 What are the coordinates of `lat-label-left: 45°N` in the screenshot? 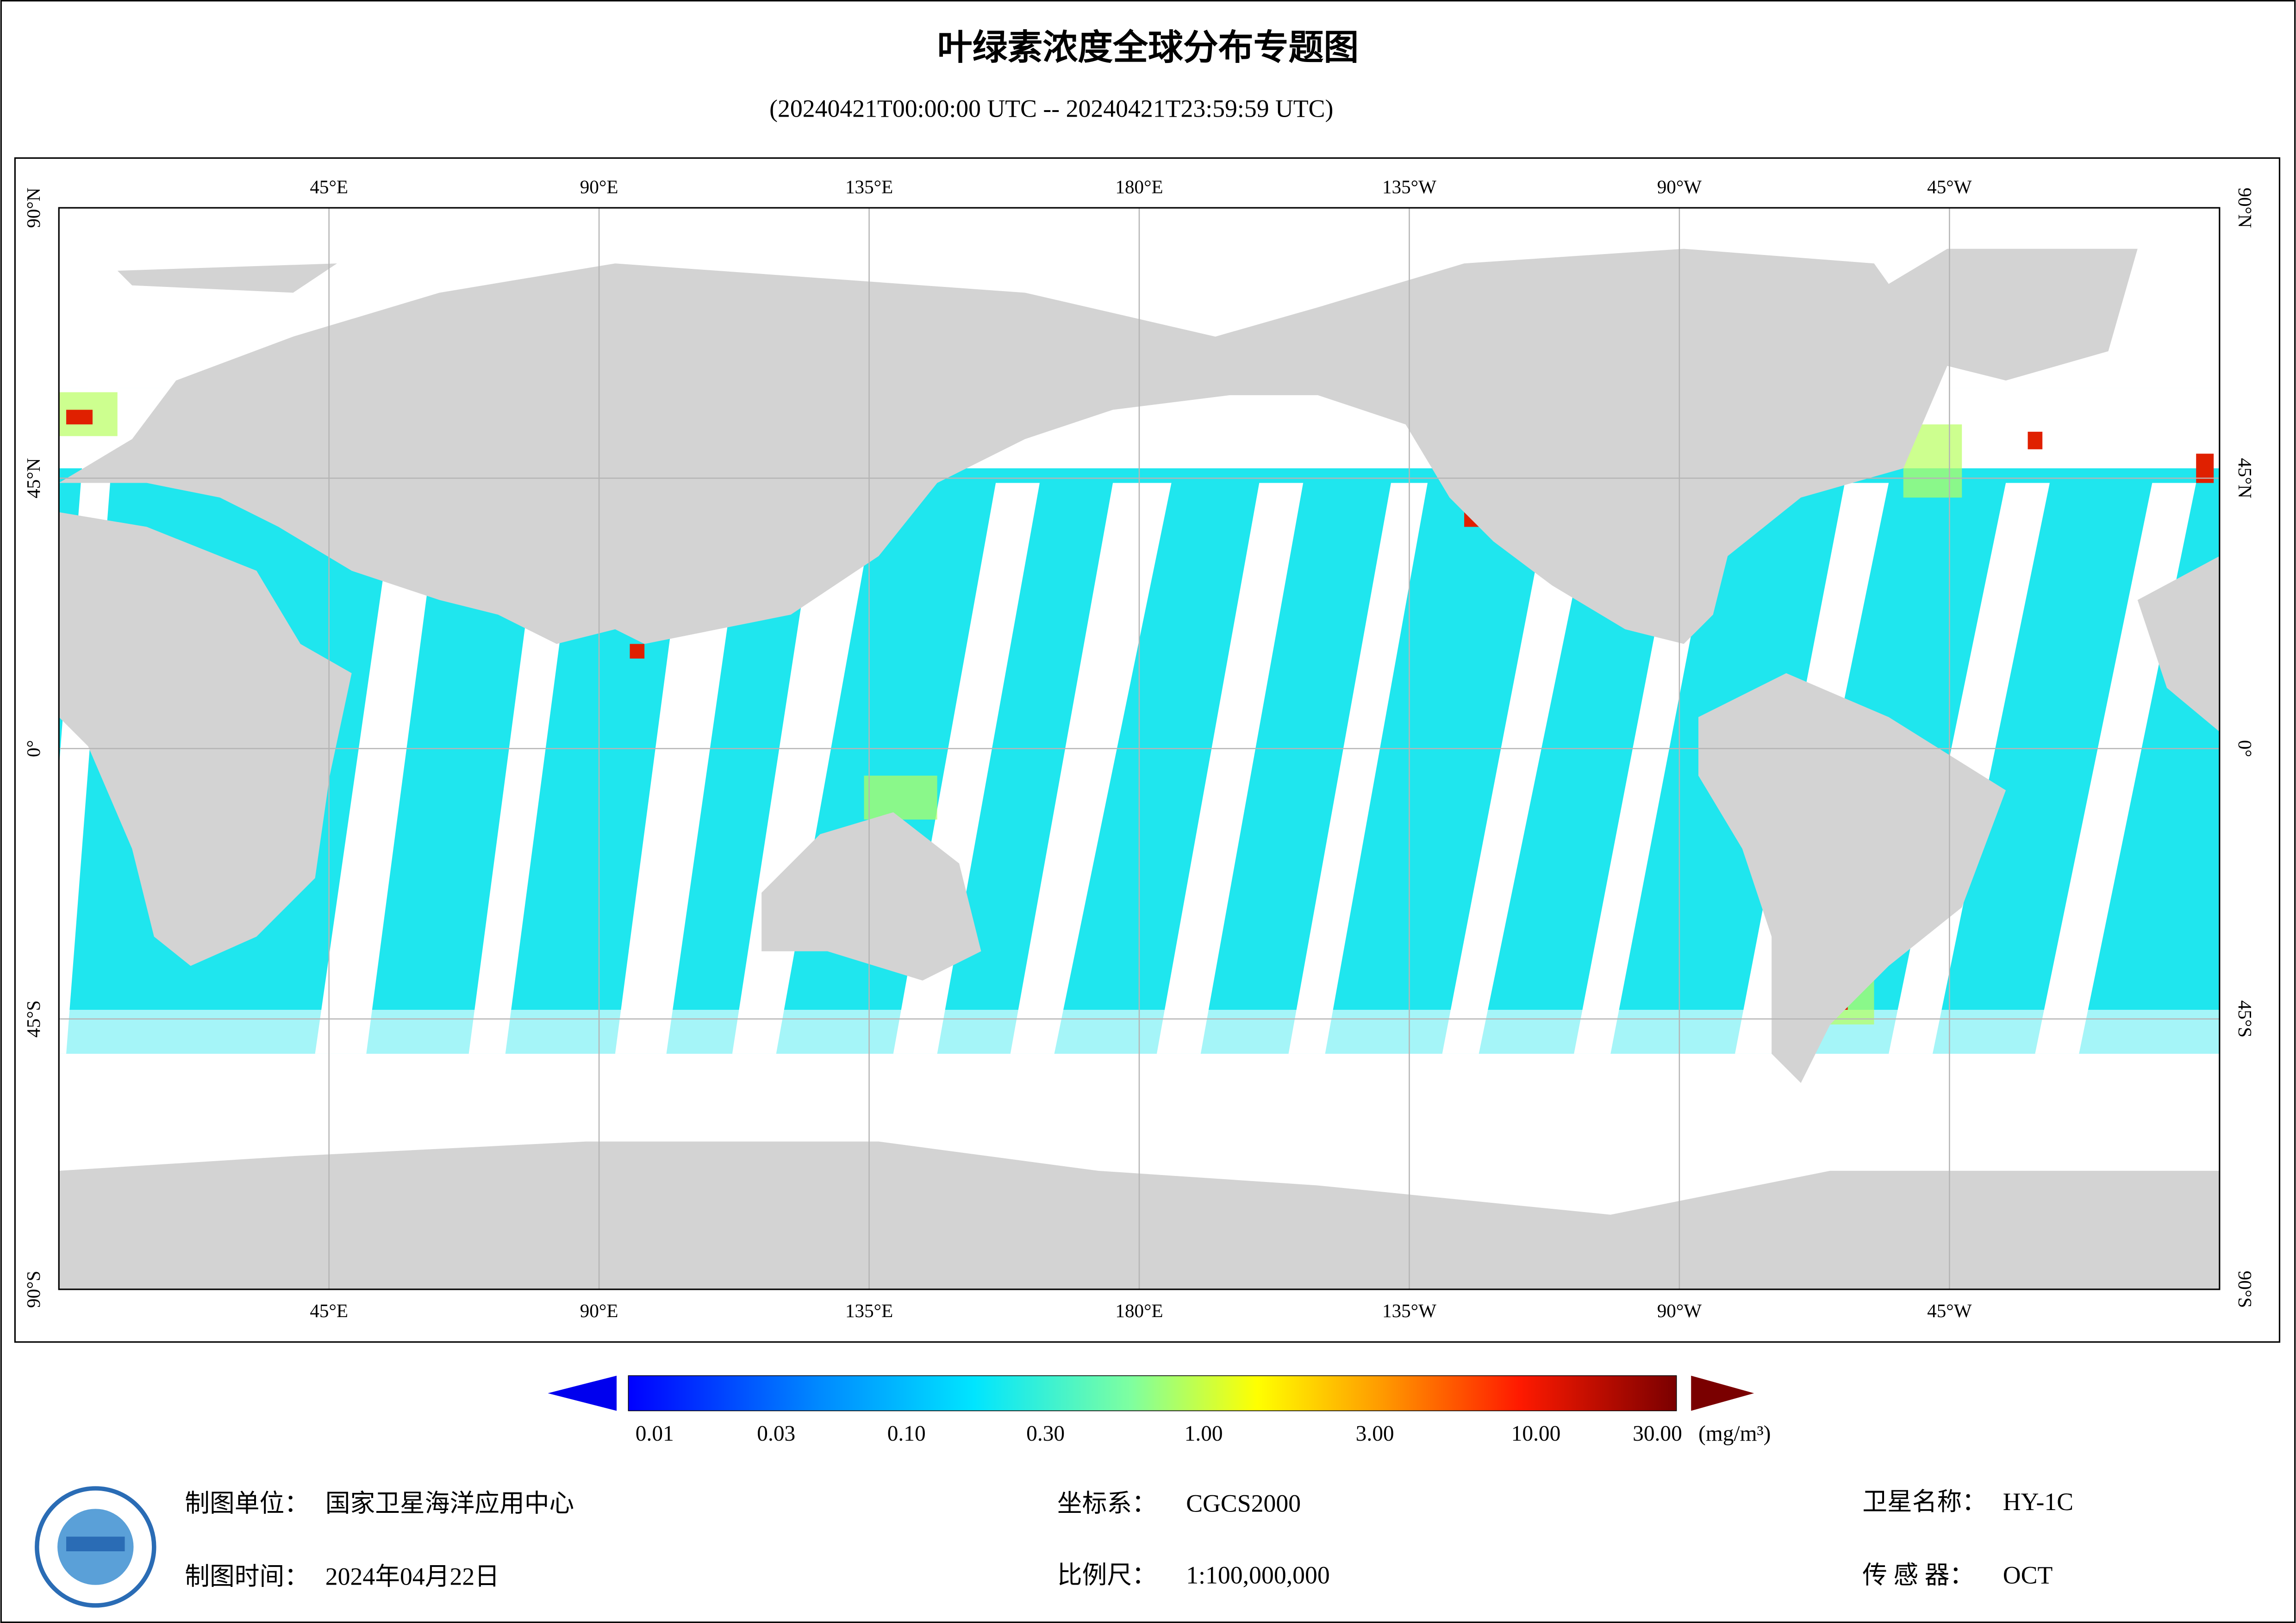 It's located at (33, 478).